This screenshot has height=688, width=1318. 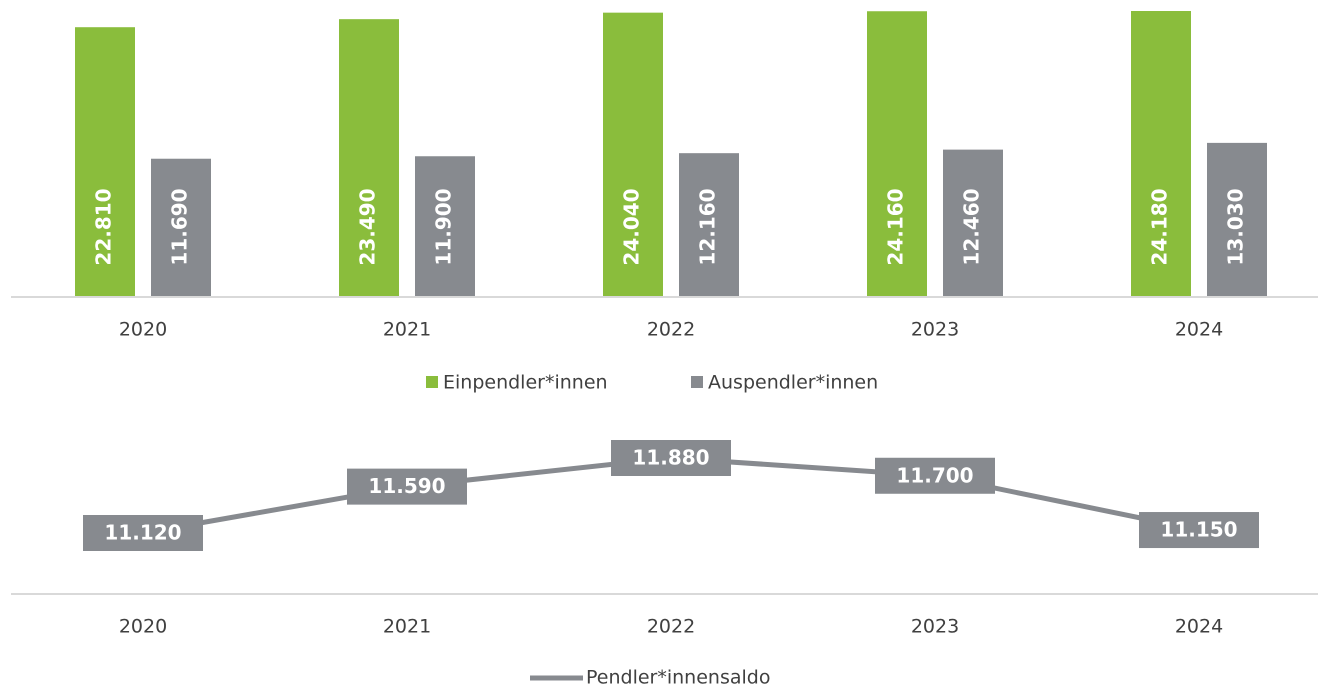 What do you see at coordinates (104, 226) in the screenshot?
I see `data-label: 22.810` at bounding box center [104, 226].